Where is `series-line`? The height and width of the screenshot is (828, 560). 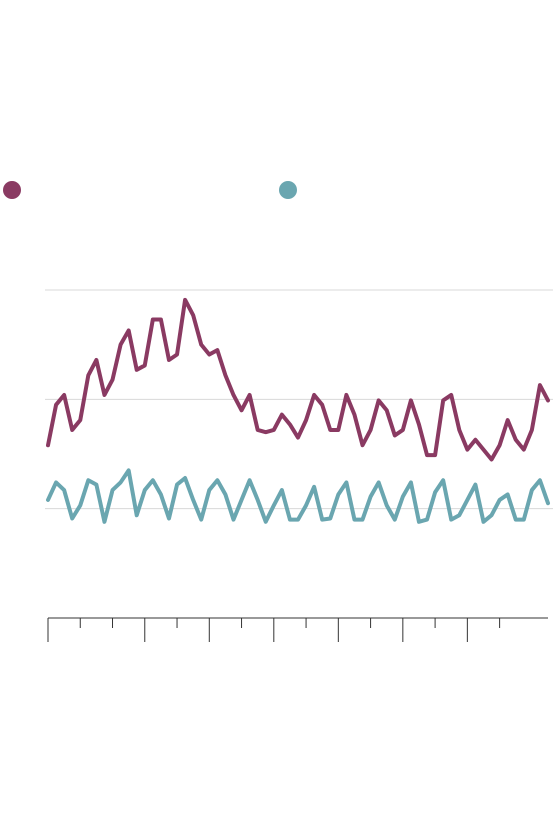
series-line is located at coordinates (298, 496).